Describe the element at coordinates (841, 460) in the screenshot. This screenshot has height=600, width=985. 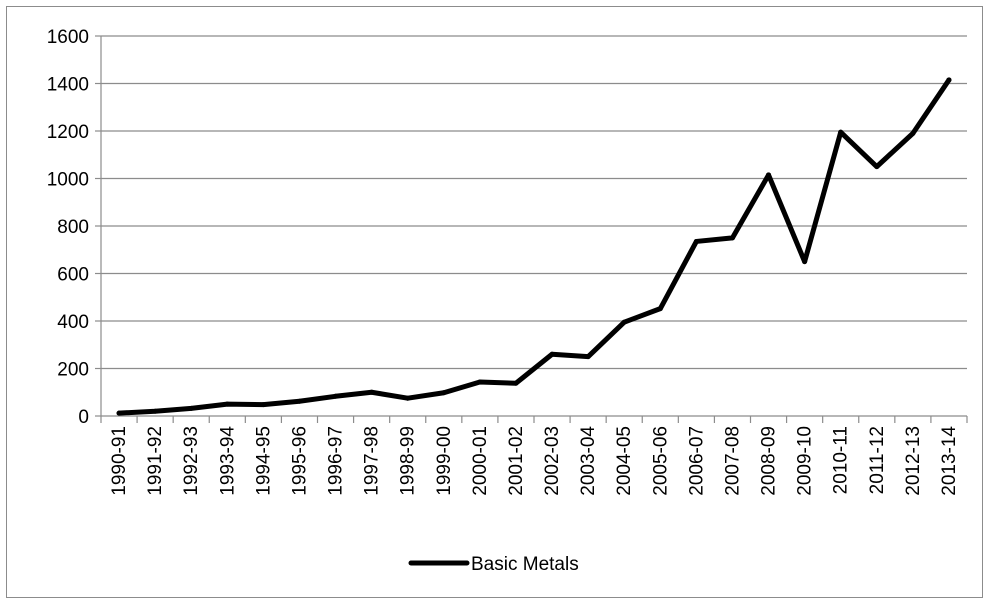
I see `x-tick-label: 2010-11` at that location.